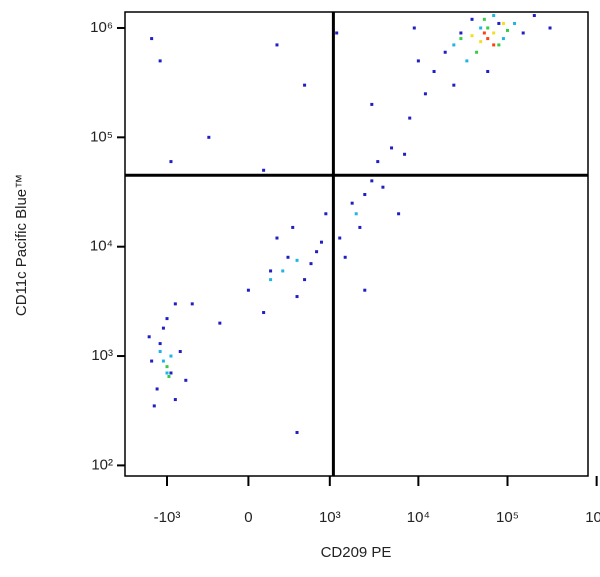 This screenshot has width=600, height=577. Describe the element at coordinates (356, 552) in the screenshot. I see `x-axis-label: CD209 PE` at that location.